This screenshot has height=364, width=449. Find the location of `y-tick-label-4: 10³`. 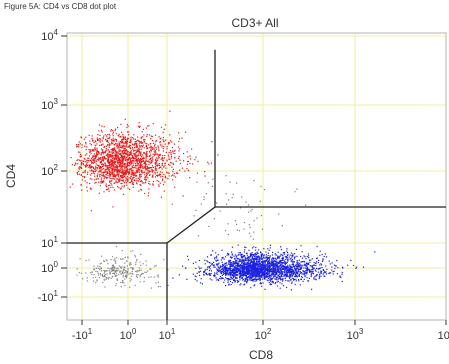

y-tick-label-4: 10³ is located at coordinates (49, 104).